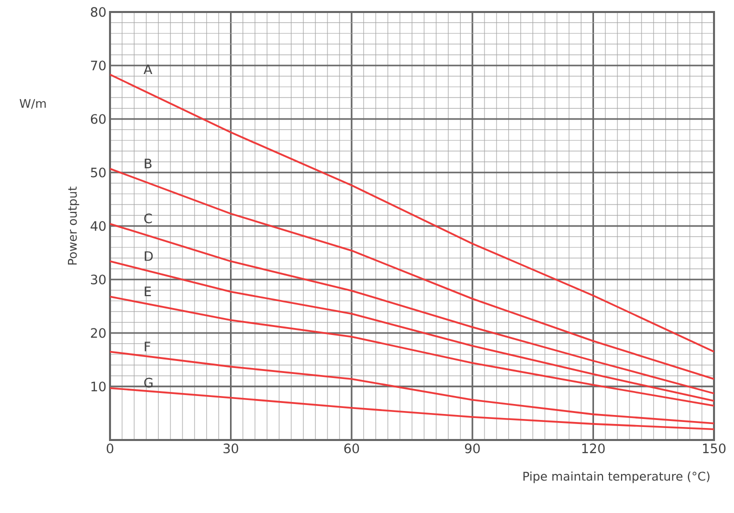 This screenshot has height=513, width=734. I want to click on x-tick-label: 30, so click(231, 449).